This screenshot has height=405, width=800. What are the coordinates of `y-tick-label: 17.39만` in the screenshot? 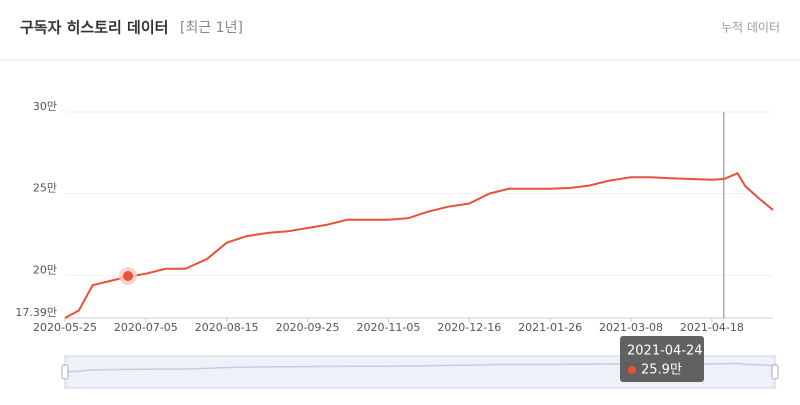 It's located at (36, 312).